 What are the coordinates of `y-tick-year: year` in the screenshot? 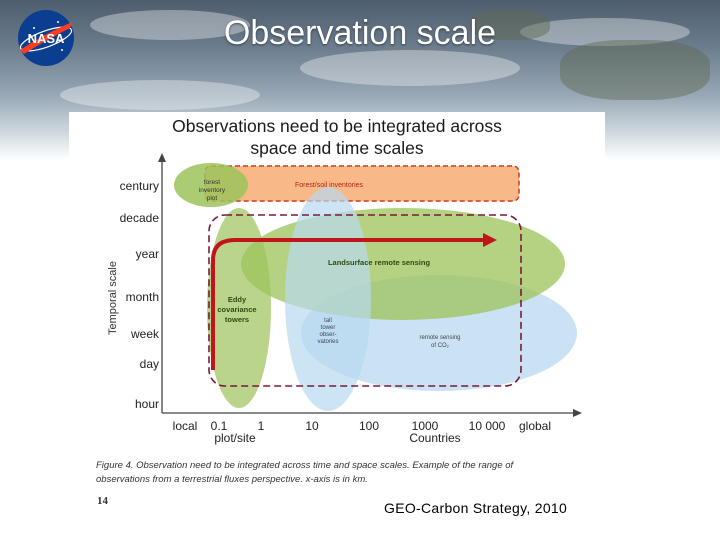 It's located at (147, 254).